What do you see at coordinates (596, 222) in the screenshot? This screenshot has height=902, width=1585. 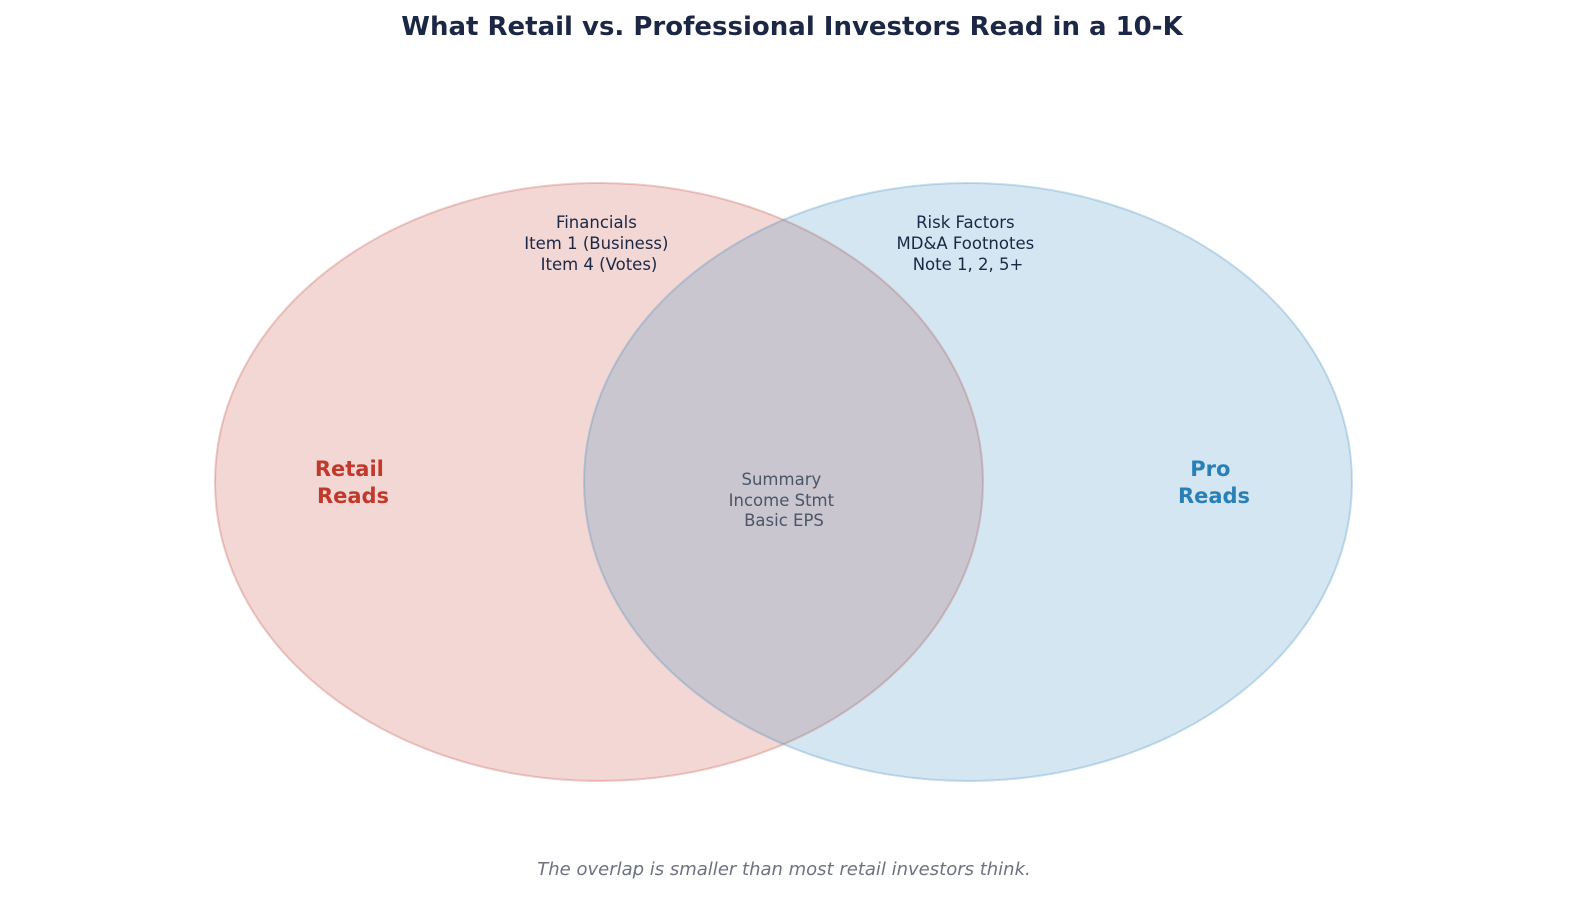 I see `retail-item: Financials` at bounding box center [596, 222].